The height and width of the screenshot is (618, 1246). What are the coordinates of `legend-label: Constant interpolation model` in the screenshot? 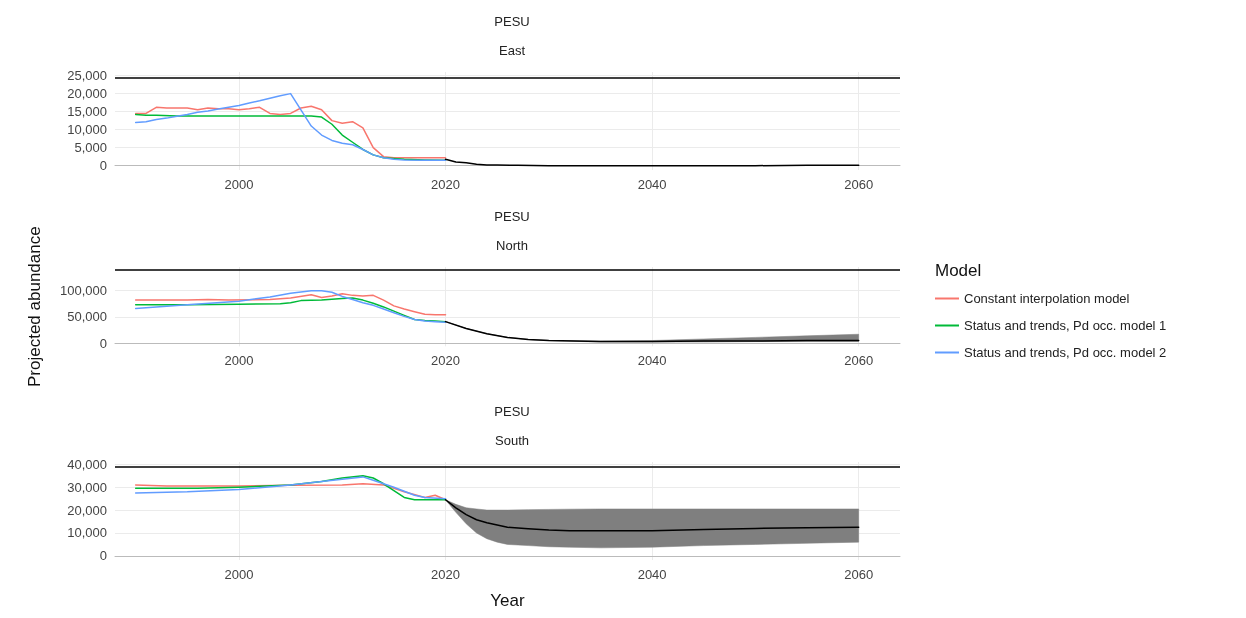 It's located at (1047, 298).